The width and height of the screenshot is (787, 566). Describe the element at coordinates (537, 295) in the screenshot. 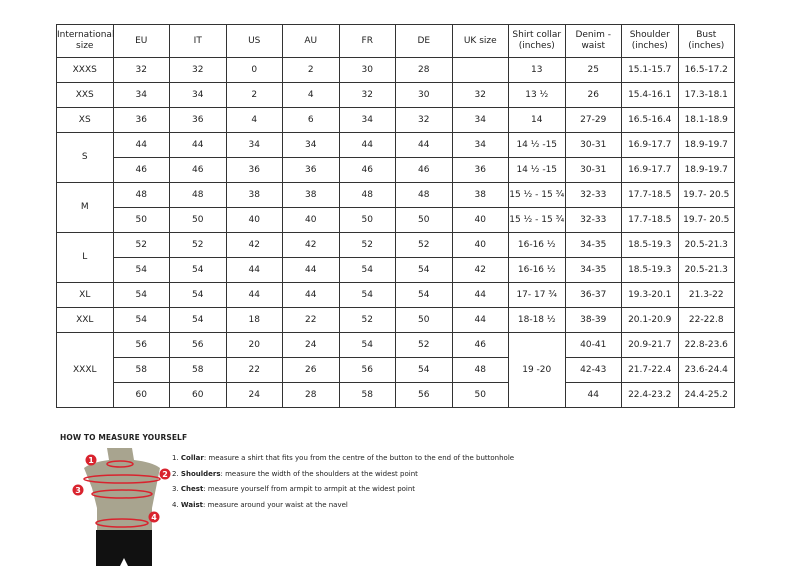

I see `table-cell: 17- 17 ¾` at that location.